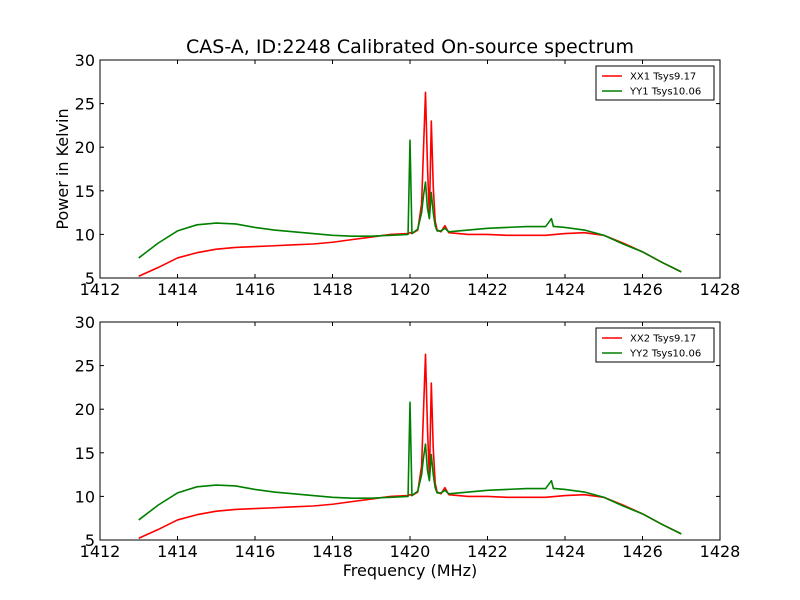  I want to click on legend: XX2 Tsys9.17 YY2 Tsys10.06, so click(655, 345).